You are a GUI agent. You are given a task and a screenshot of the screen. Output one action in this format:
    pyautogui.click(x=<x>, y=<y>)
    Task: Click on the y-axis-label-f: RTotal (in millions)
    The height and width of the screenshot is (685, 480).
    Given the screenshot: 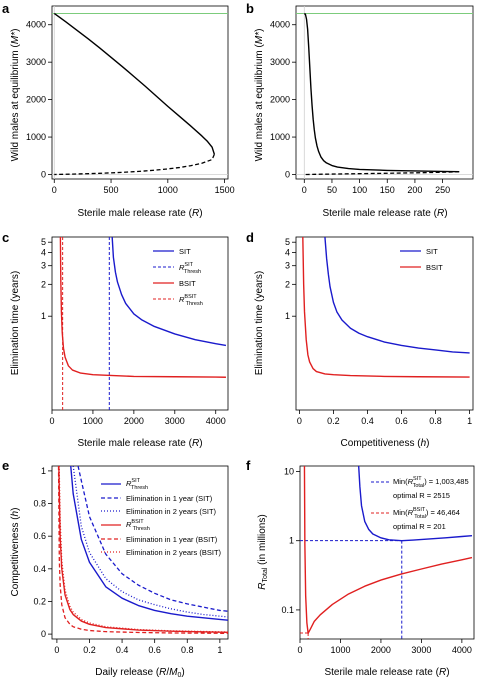 What is the action you would take?
    pyautogui.click(x=263, y=551)
    